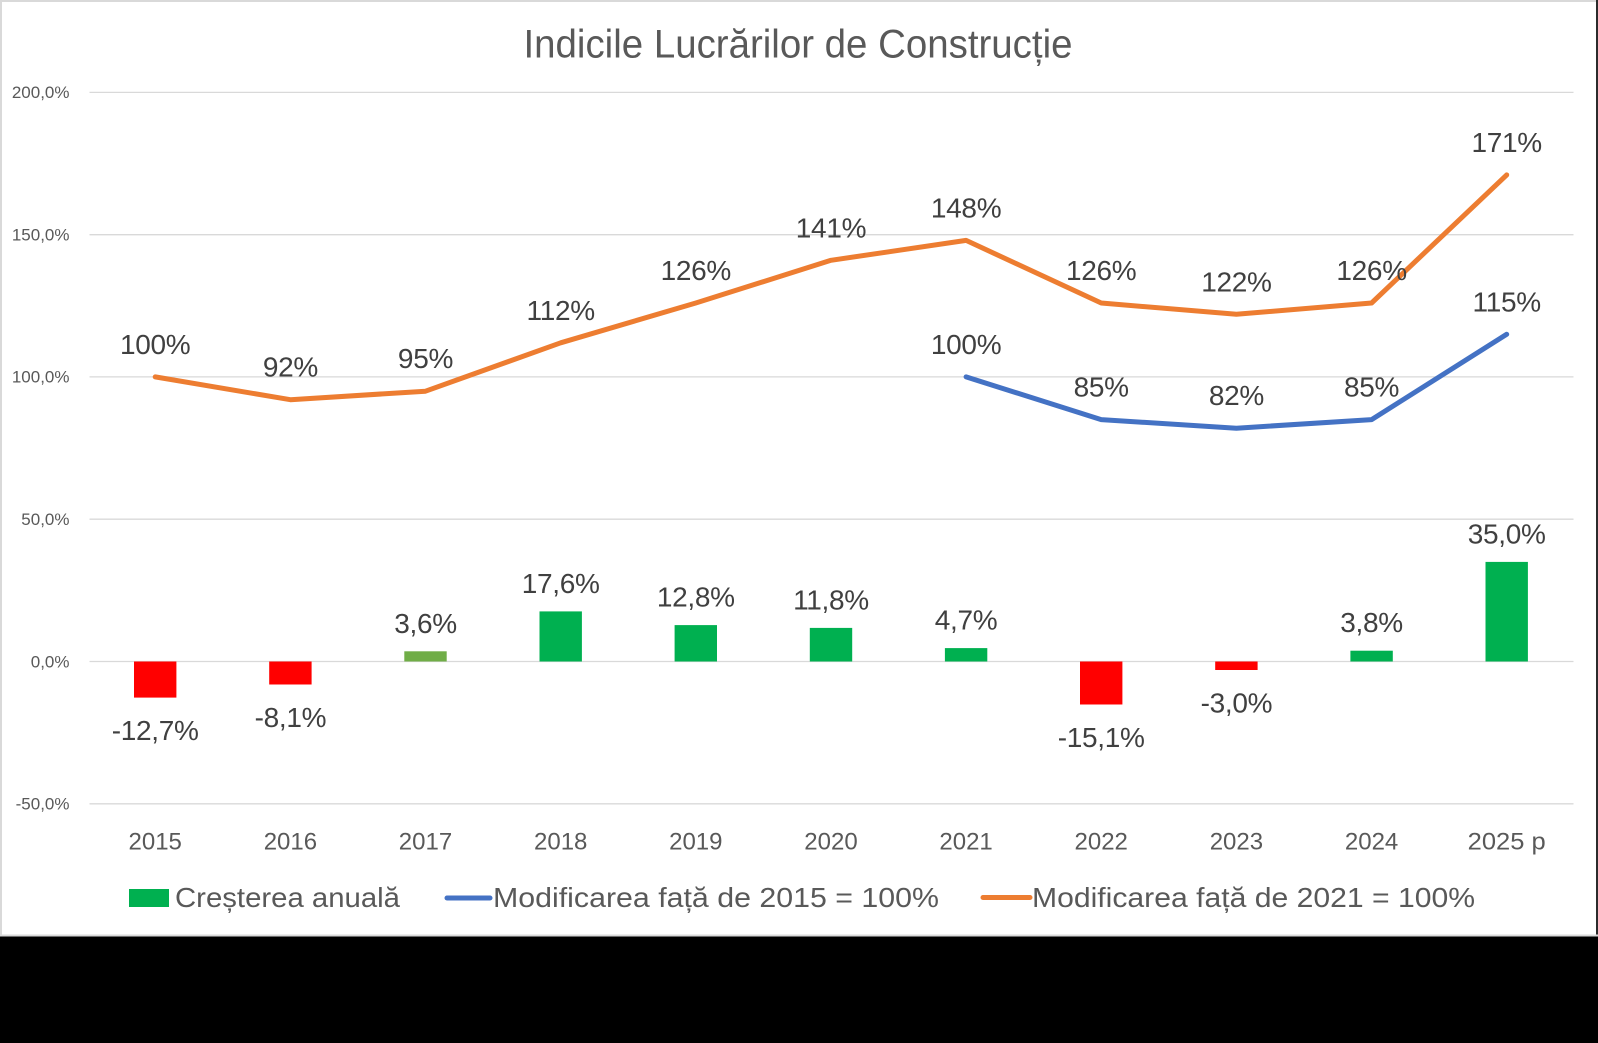  I want to click on svg-text: 148%, so click(966, 207).